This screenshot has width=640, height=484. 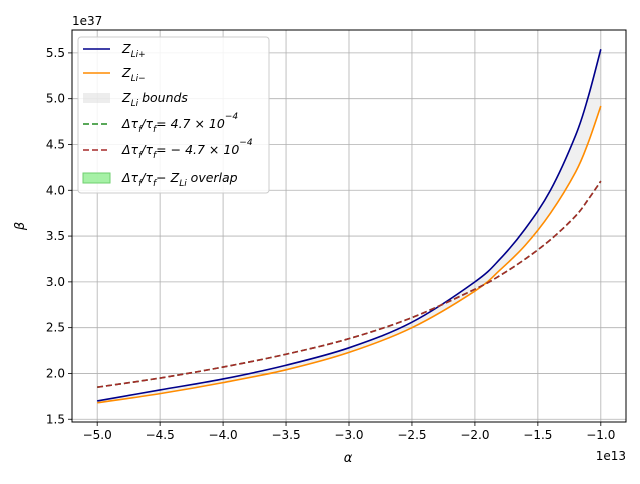 I want to click on legend-label: ZLi−, so click(x=133, y=74).